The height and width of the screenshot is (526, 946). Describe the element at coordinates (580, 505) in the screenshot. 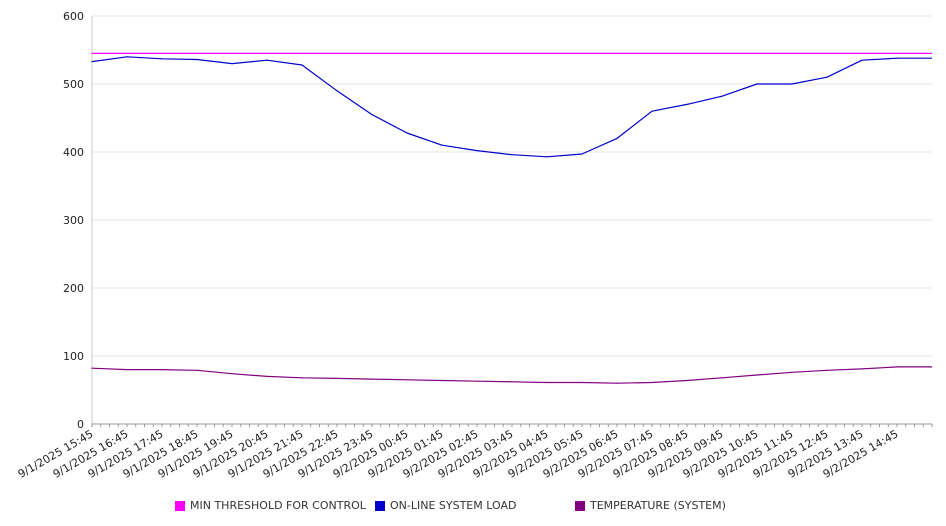

I see `legend-swatch-temperature` at that location.